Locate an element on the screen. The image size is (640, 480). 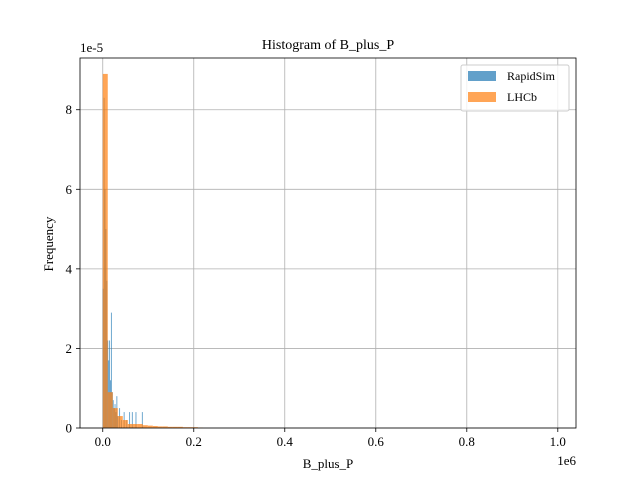
x-tick-label: 0.2 is located at coordinates (194, 441).